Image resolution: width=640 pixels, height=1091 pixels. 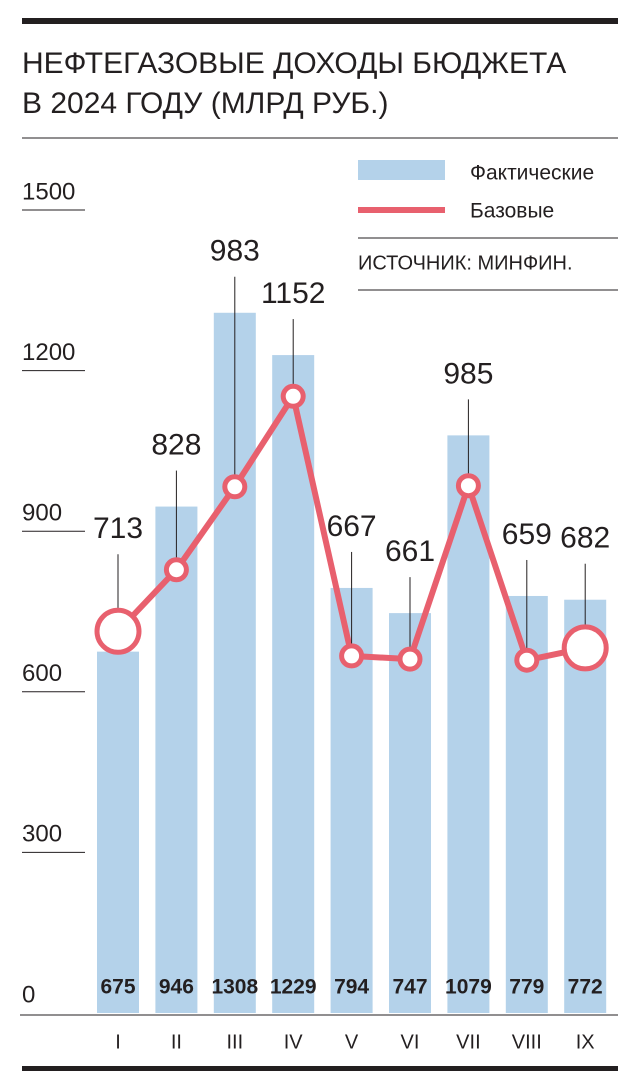 What do you see at coordinates (234, 1042) in the screenshot?
I see `x-tick-label: III` at bounding box center [234, 1042].